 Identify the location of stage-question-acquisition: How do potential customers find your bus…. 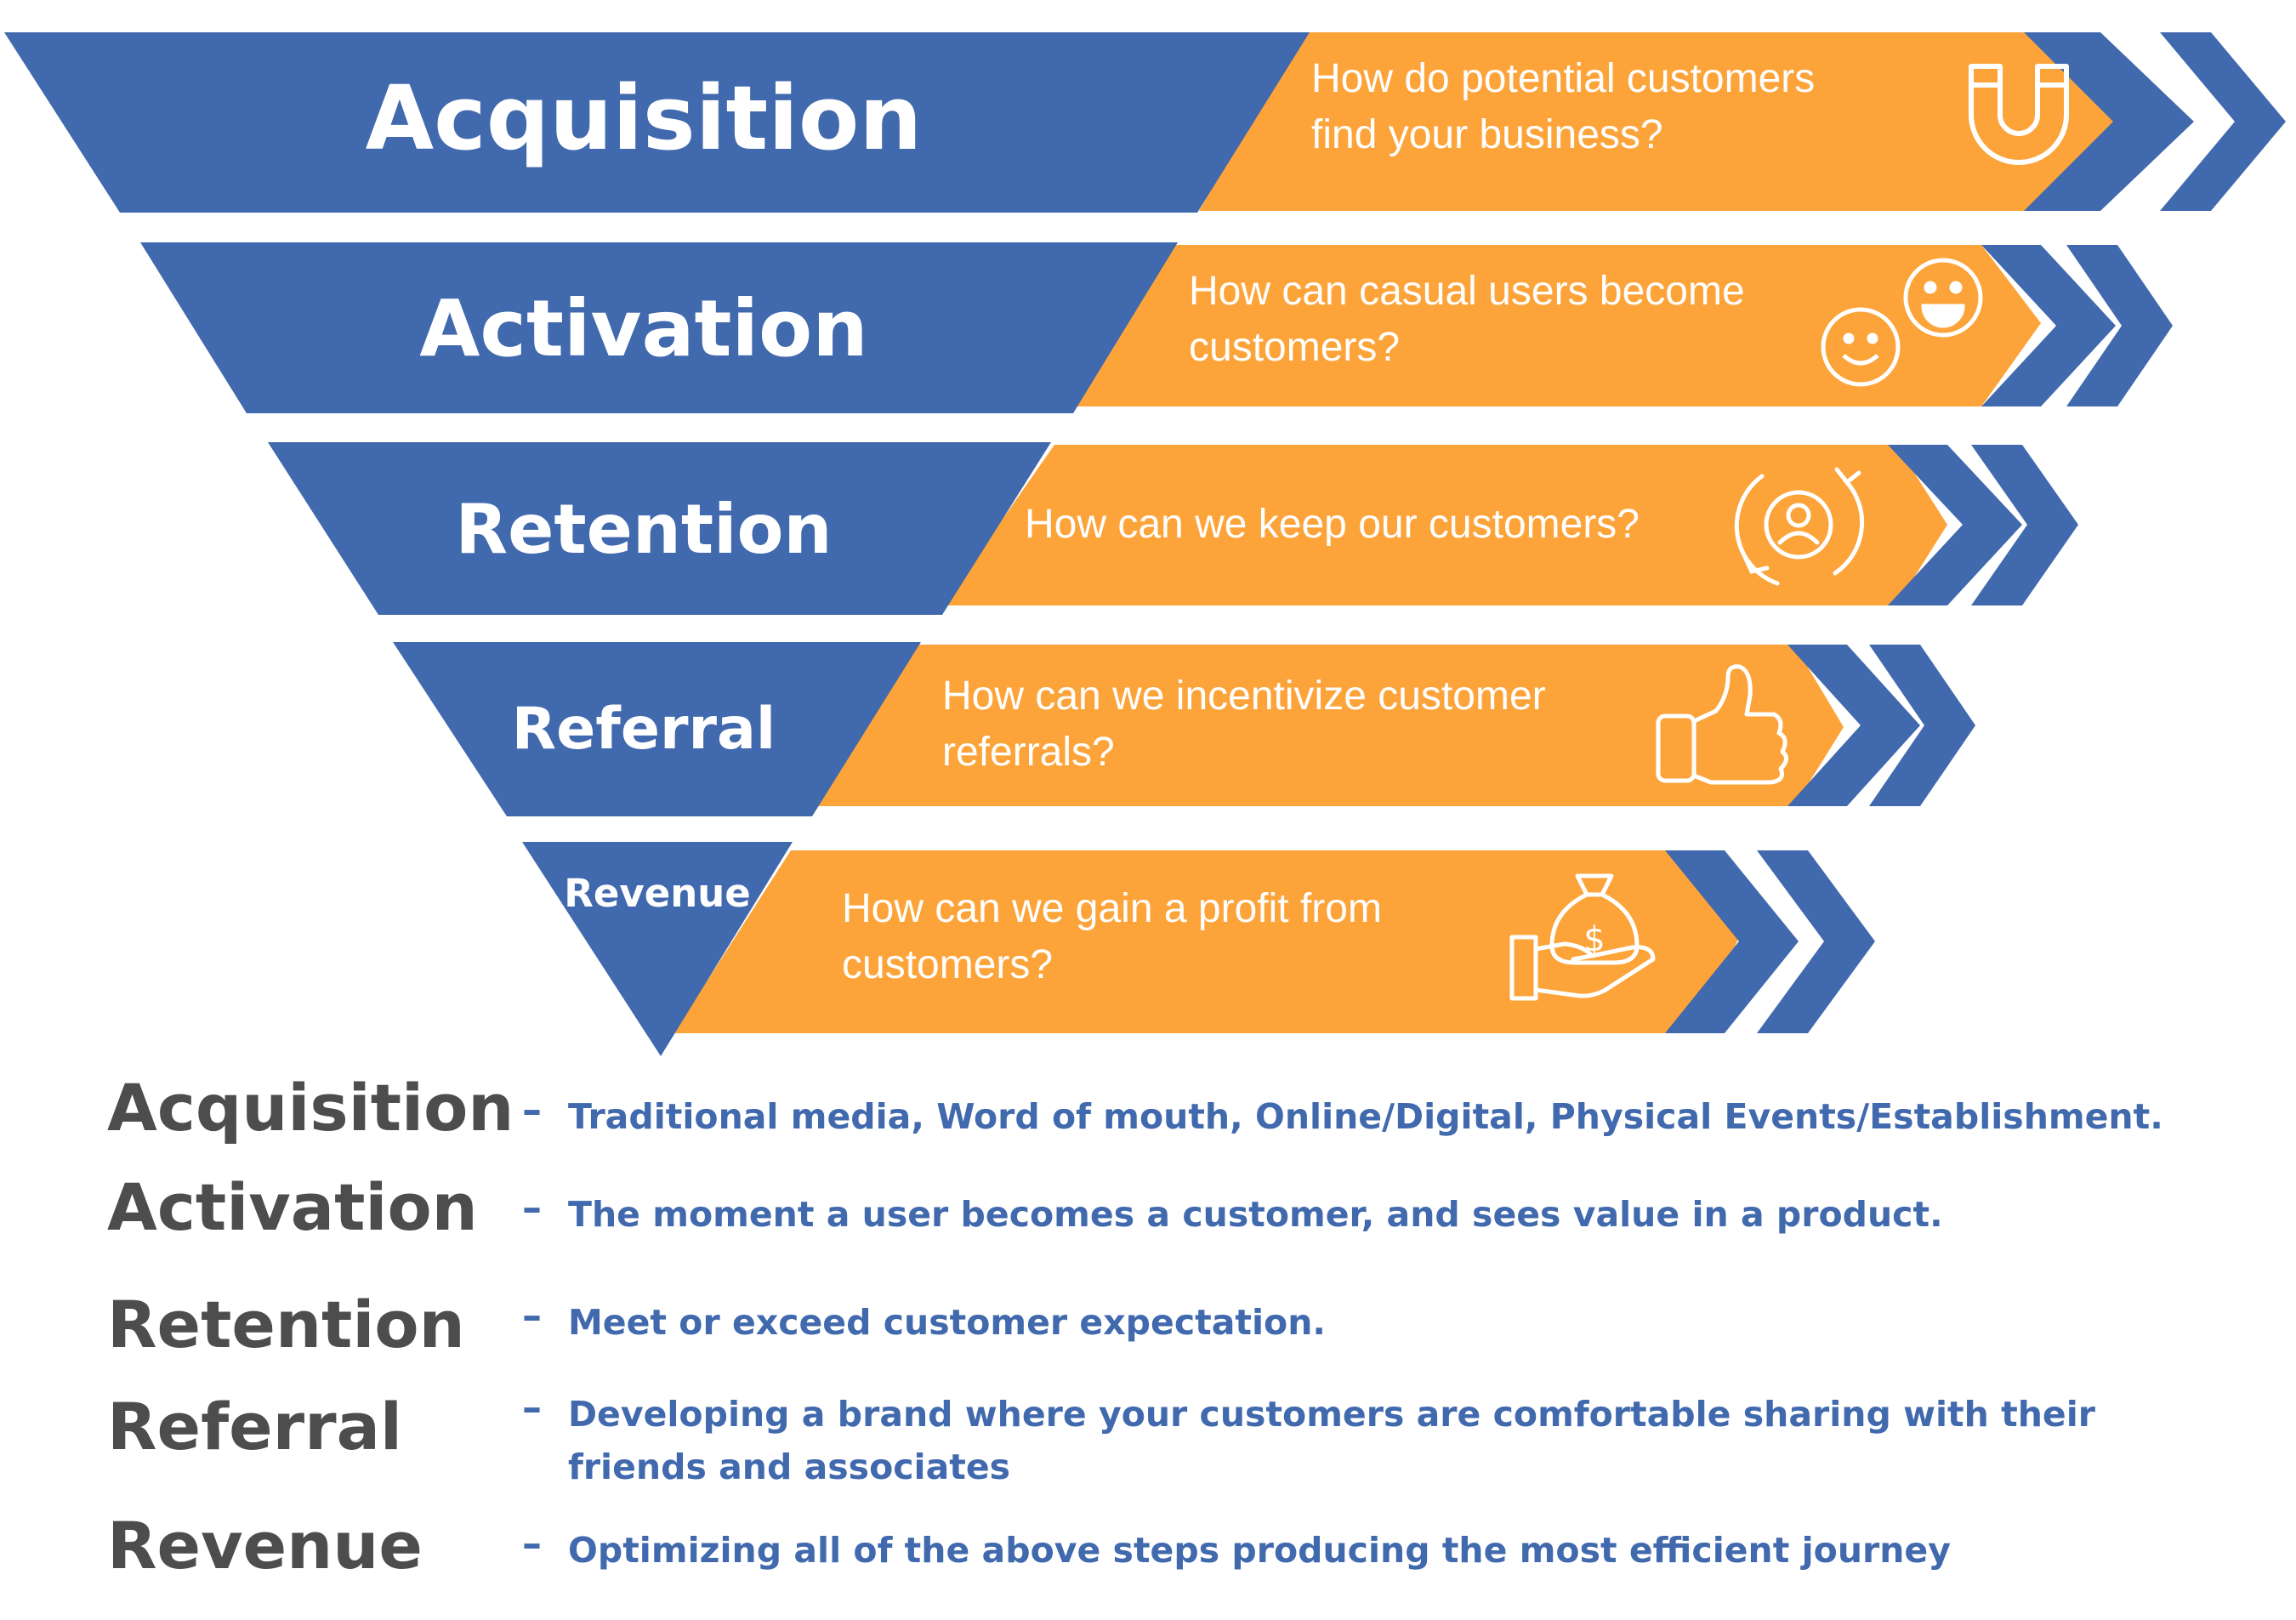
(1569, 106).